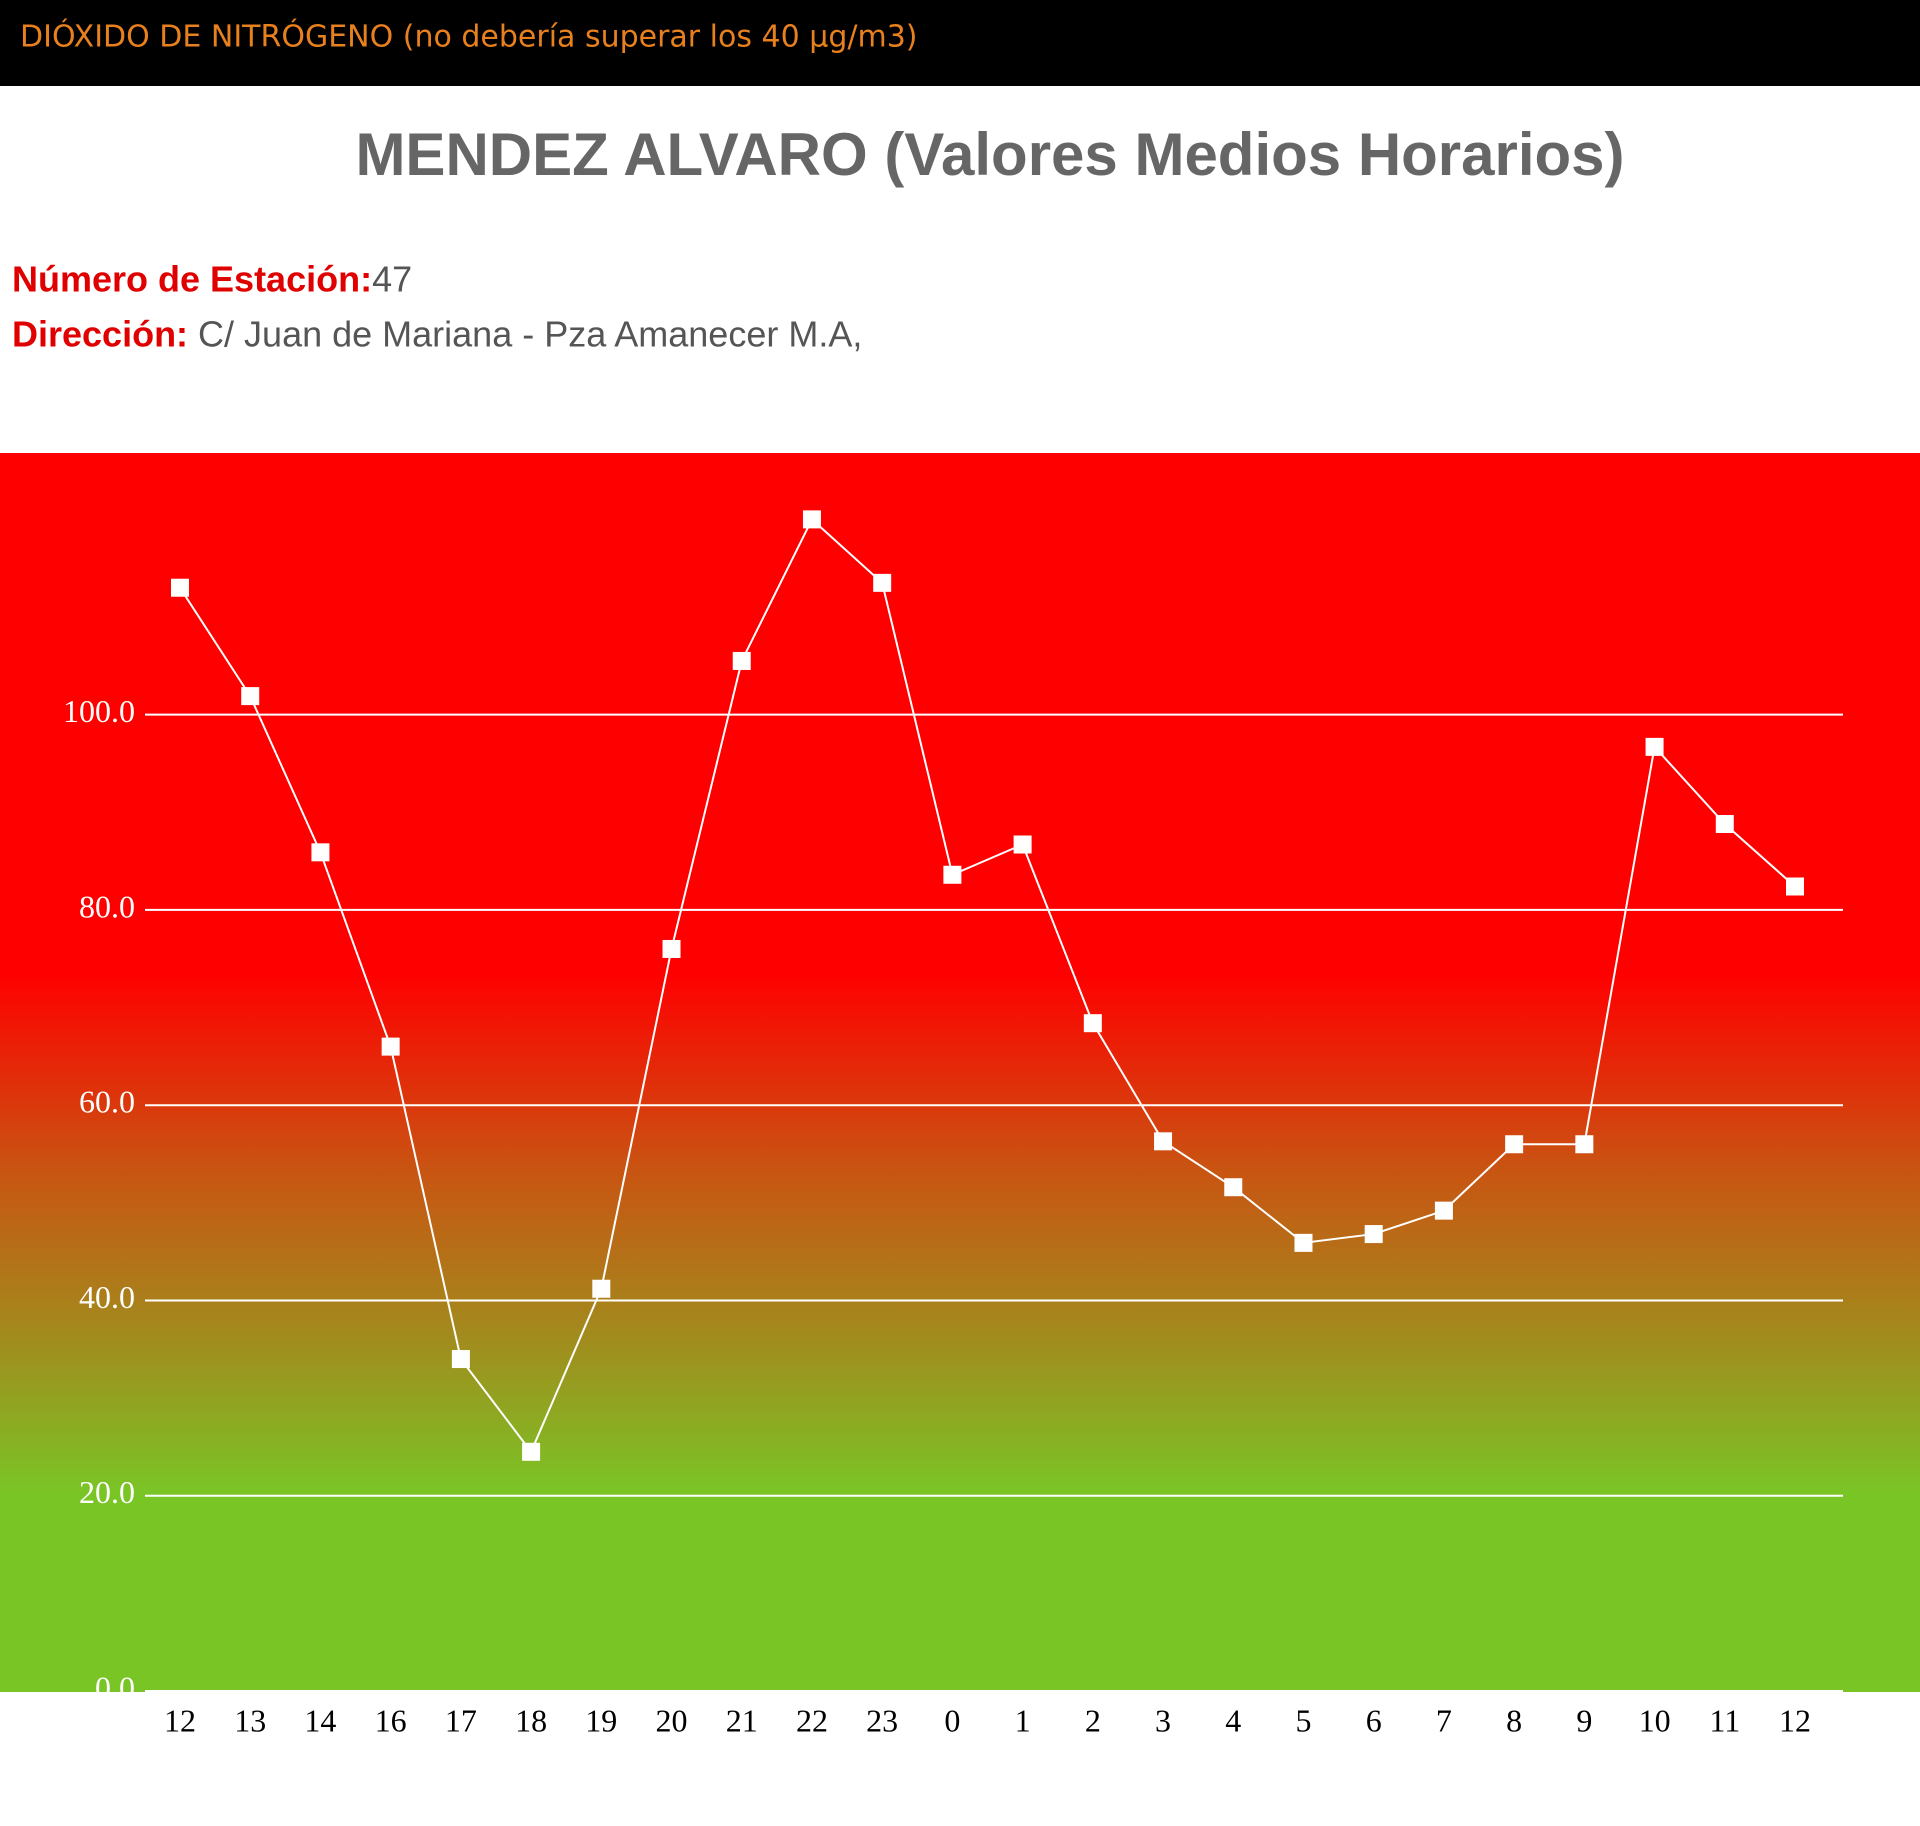  I want to click on x-tick-label: 1, so click(1023, 1720).